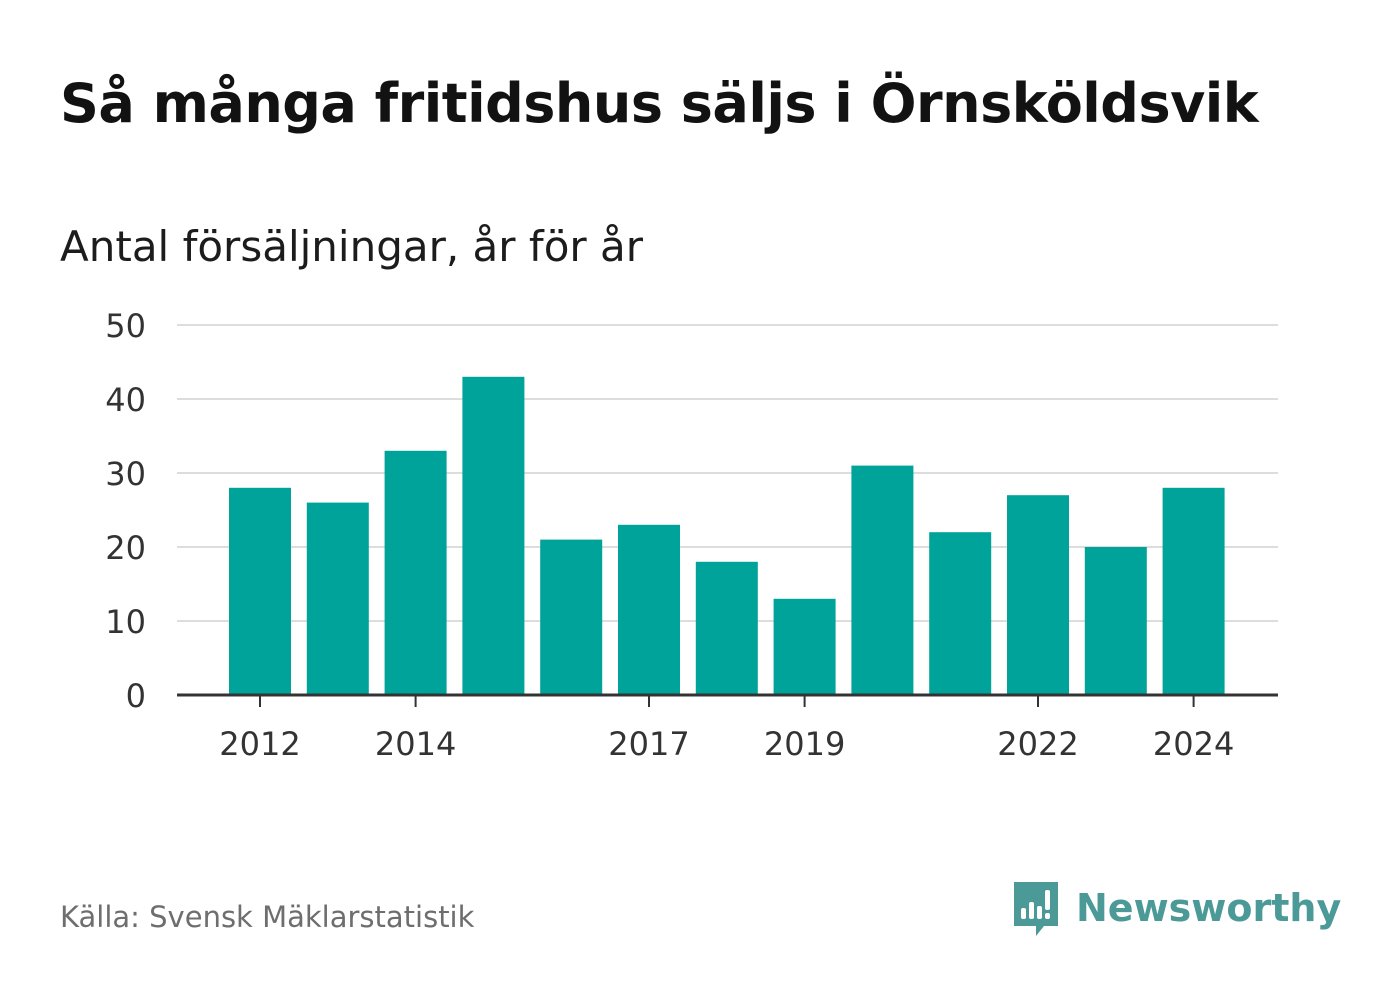 The height and width of the screenshot is (999, 1382). I want to click on bar-2015, so click(493, 535).